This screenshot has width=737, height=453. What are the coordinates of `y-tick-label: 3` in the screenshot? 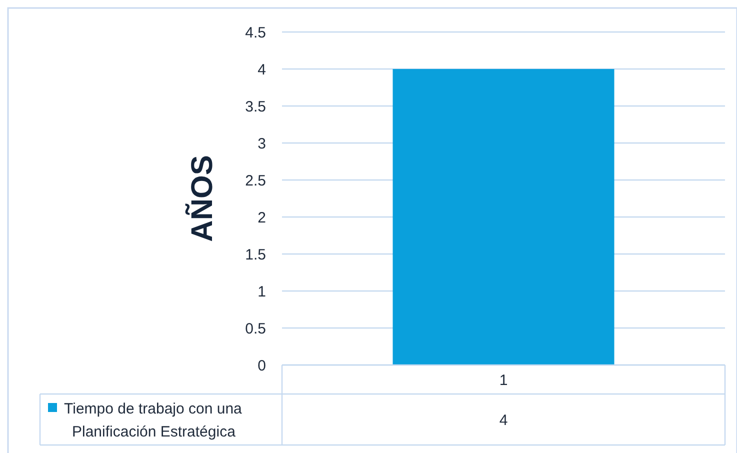 It's located at (262, 143).